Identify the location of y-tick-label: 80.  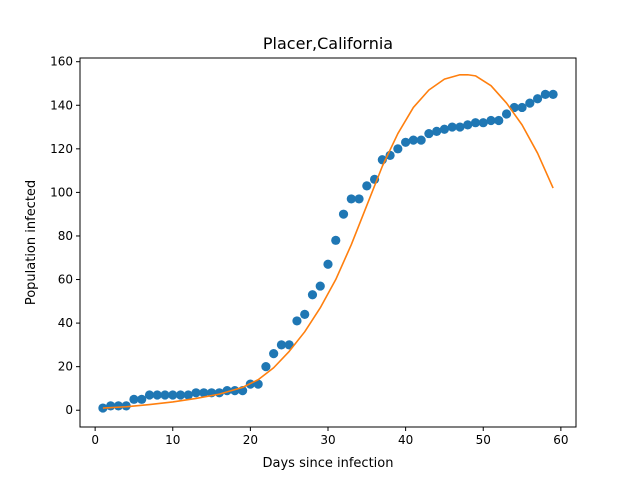
(65, 236).